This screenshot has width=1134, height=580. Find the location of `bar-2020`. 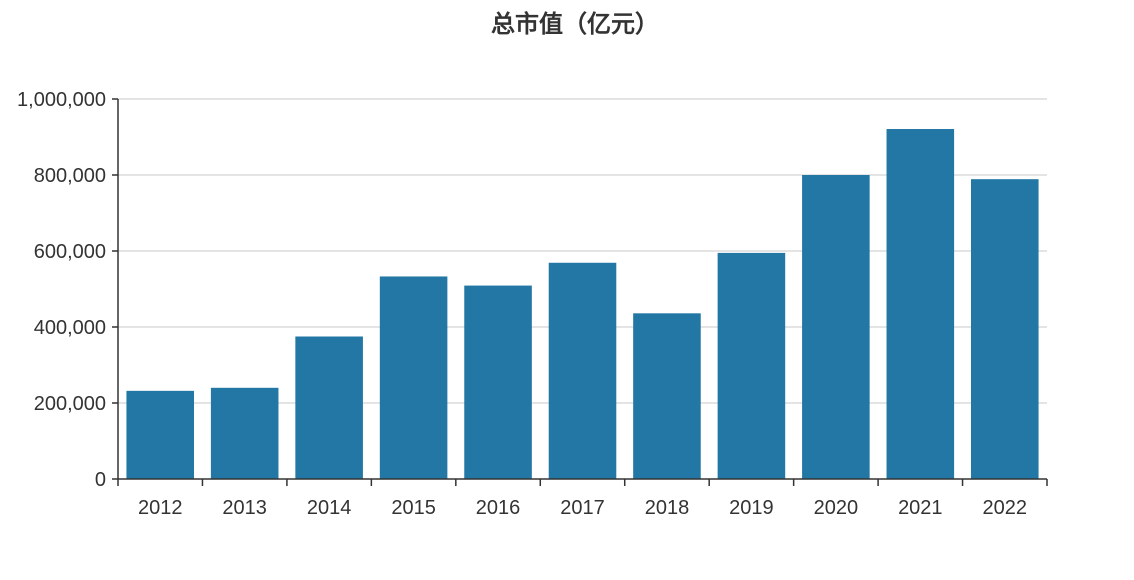

bar-2020 is located at coordinates (836, 327).